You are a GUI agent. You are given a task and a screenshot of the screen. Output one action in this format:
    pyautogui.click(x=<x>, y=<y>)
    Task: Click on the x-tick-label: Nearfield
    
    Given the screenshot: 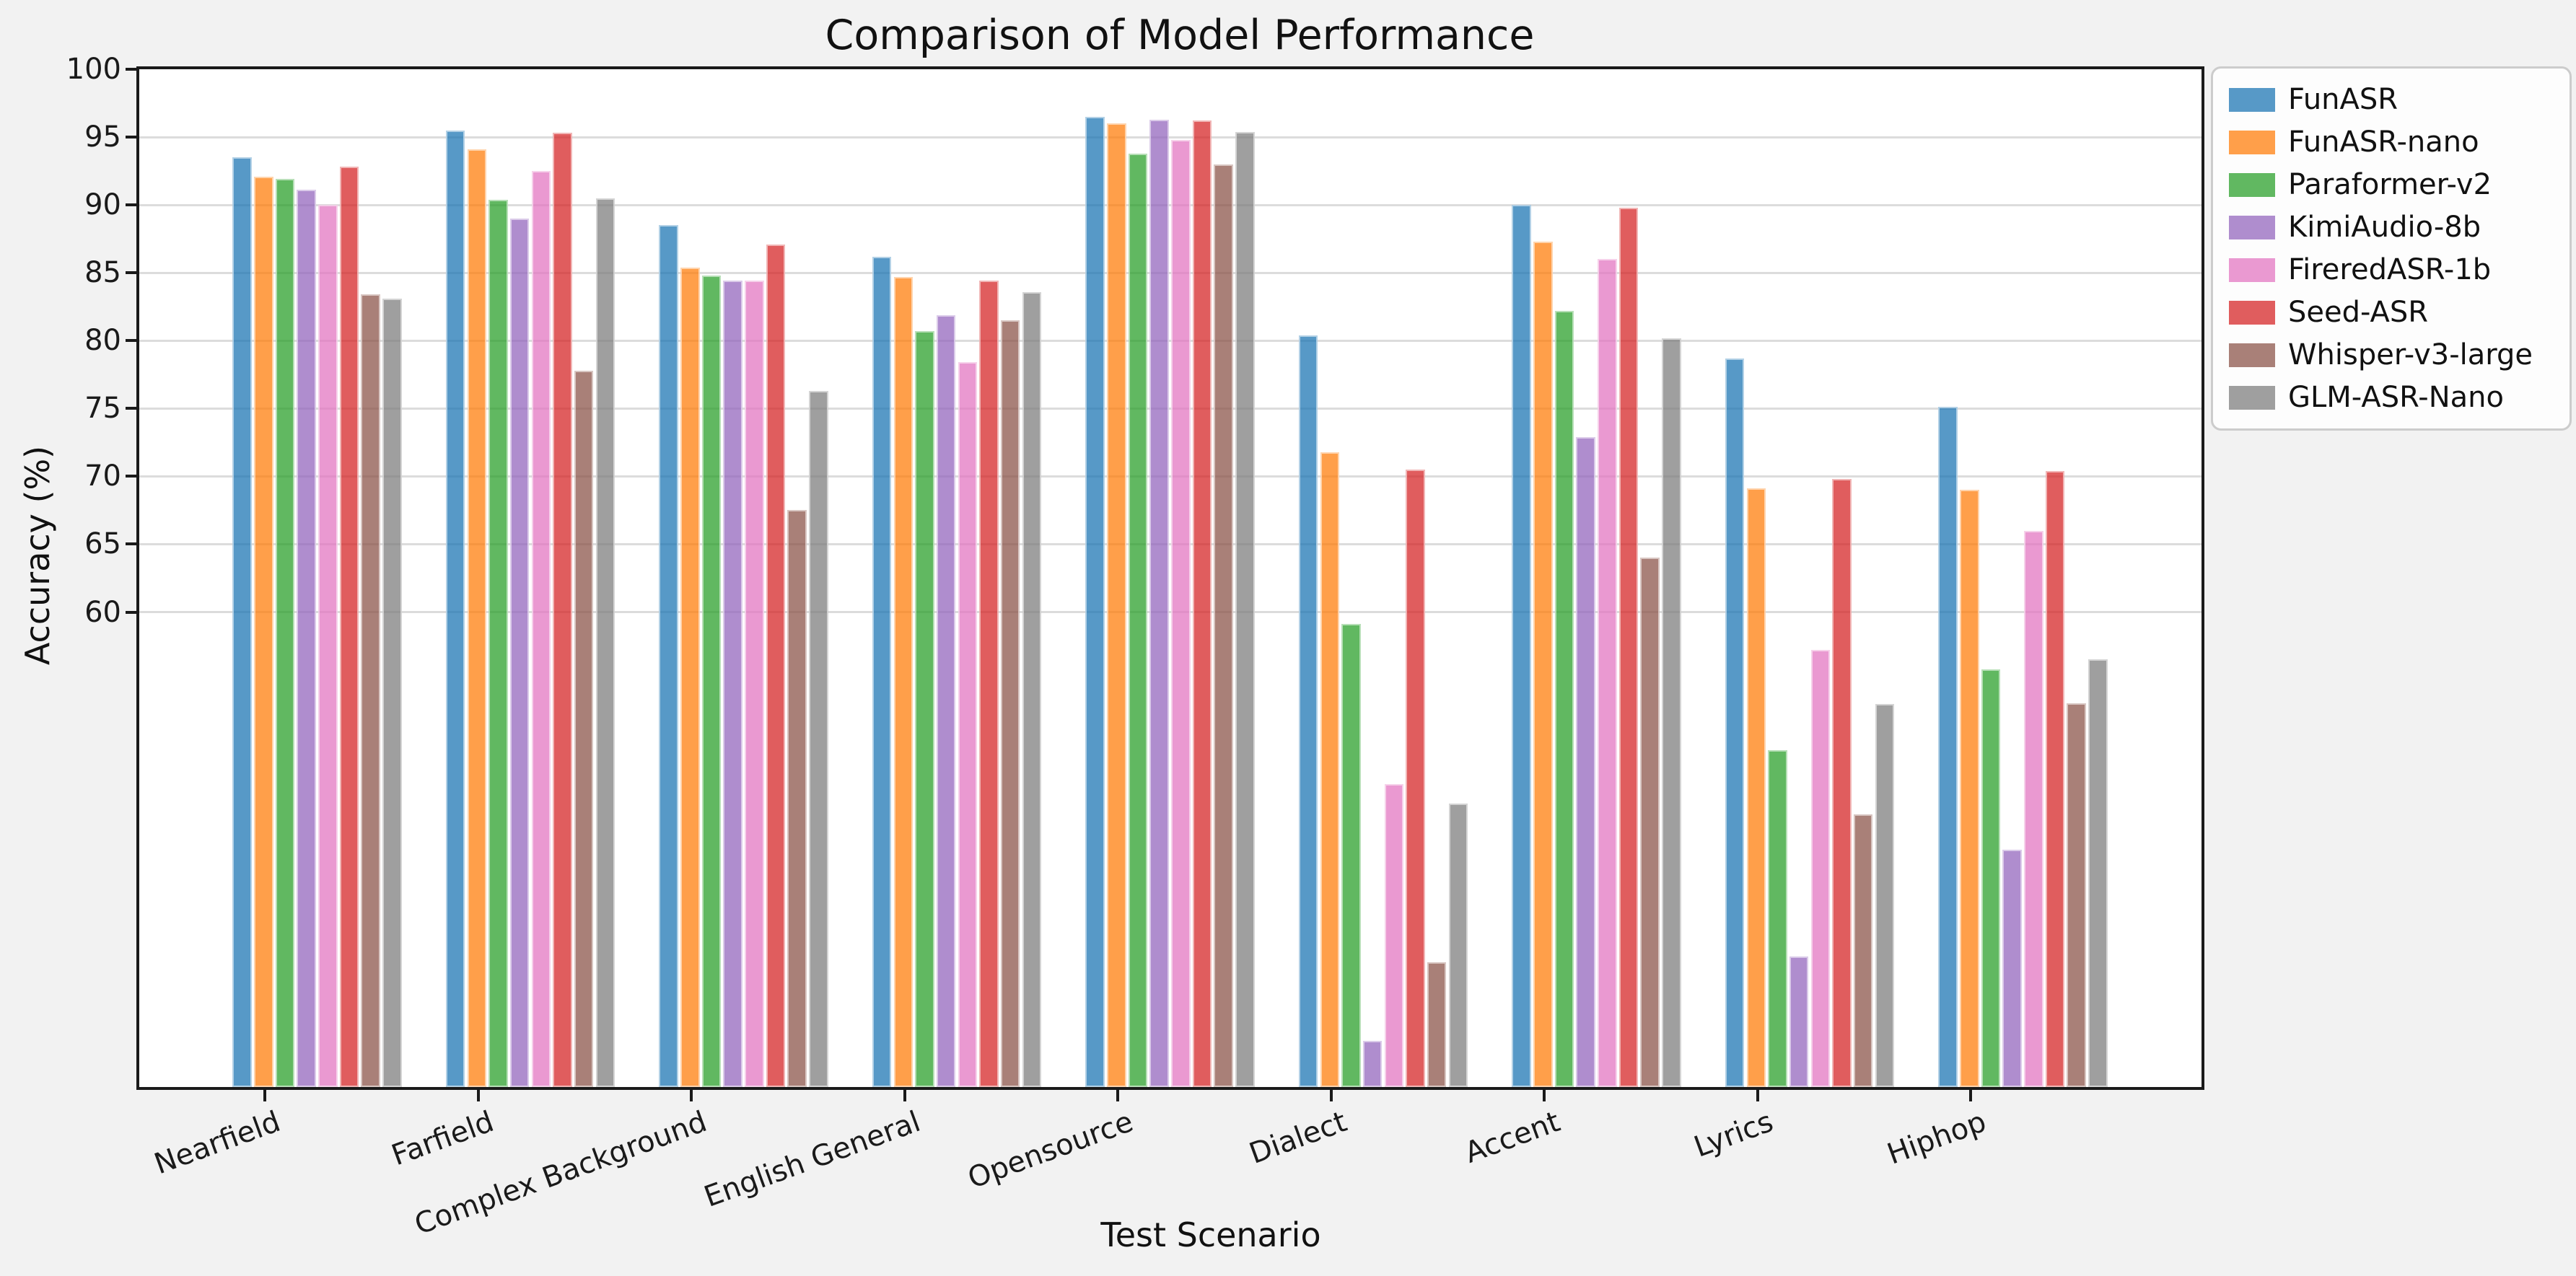 What is the action you would take?
    pyautogui.click(x=217, y=1143)
    